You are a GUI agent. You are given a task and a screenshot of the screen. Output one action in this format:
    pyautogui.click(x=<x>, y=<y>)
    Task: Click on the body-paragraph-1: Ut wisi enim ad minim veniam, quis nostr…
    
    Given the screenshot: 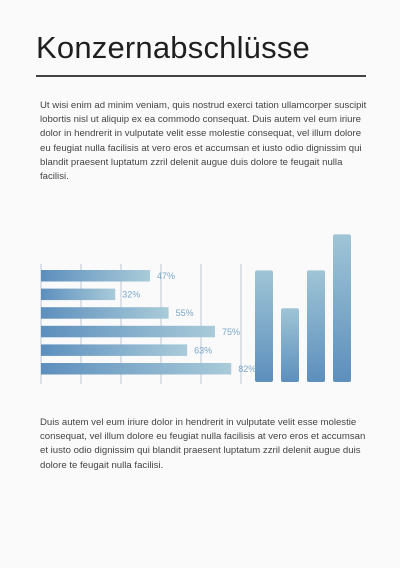 What is the action you would take?
    pyautogui.click(x=203, y=141)
    